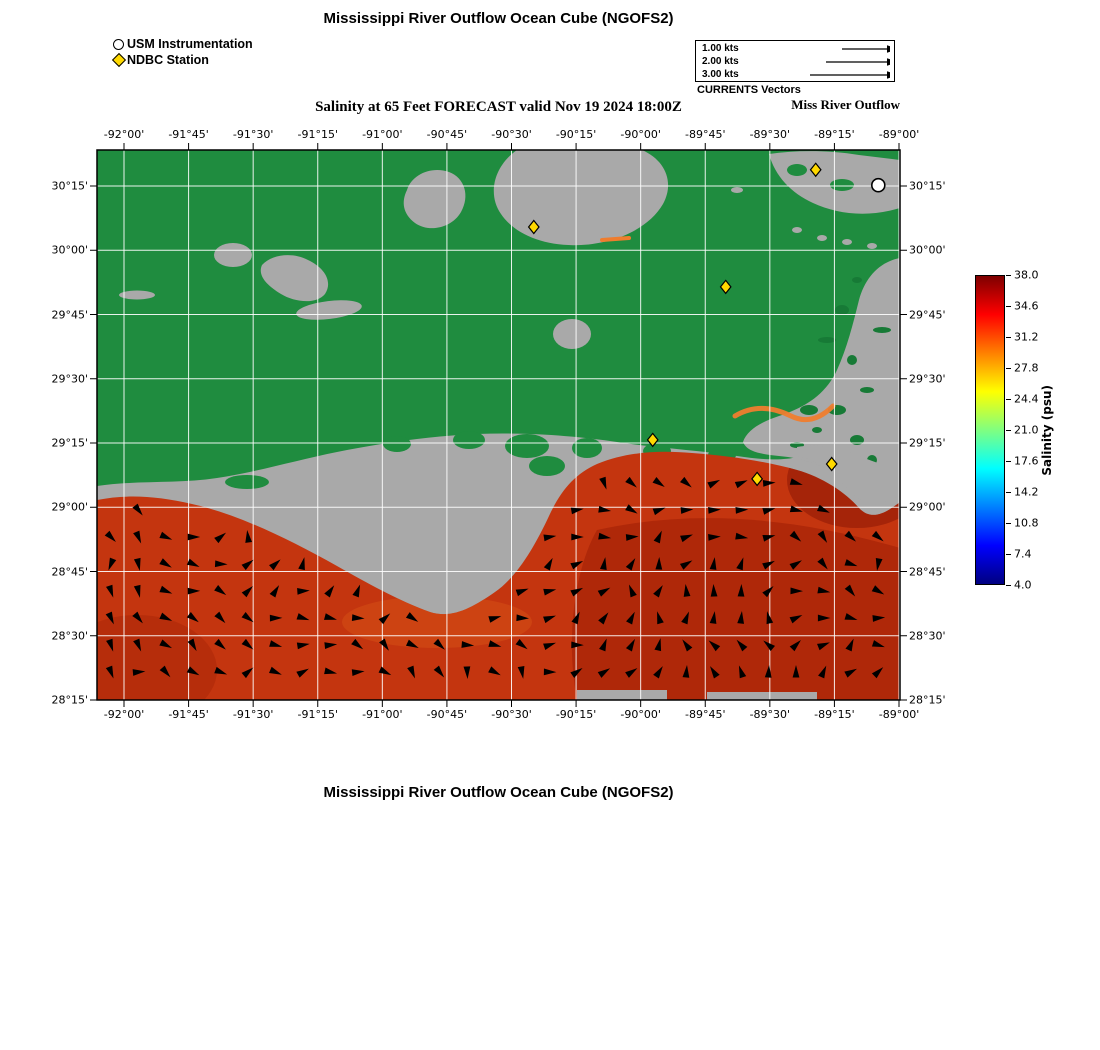 The width and height of the screenshot is (1100, 1050). What do you see at coordinates (990, 430) in the screenshot?
I see `colorbar` at bounding box center [990, 430].